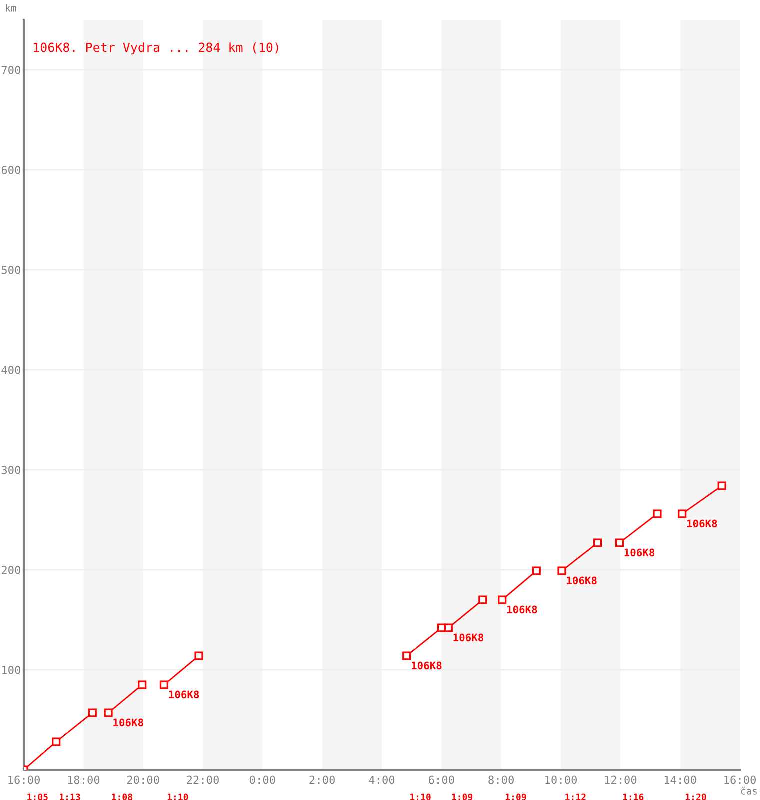 Image resolution: width=760 pixels, height=800 pixels. What do you see at coordinates (382, 780) in the screenshot?
I see `x-tick-label: 4:00` at bounding box center [382, 780].